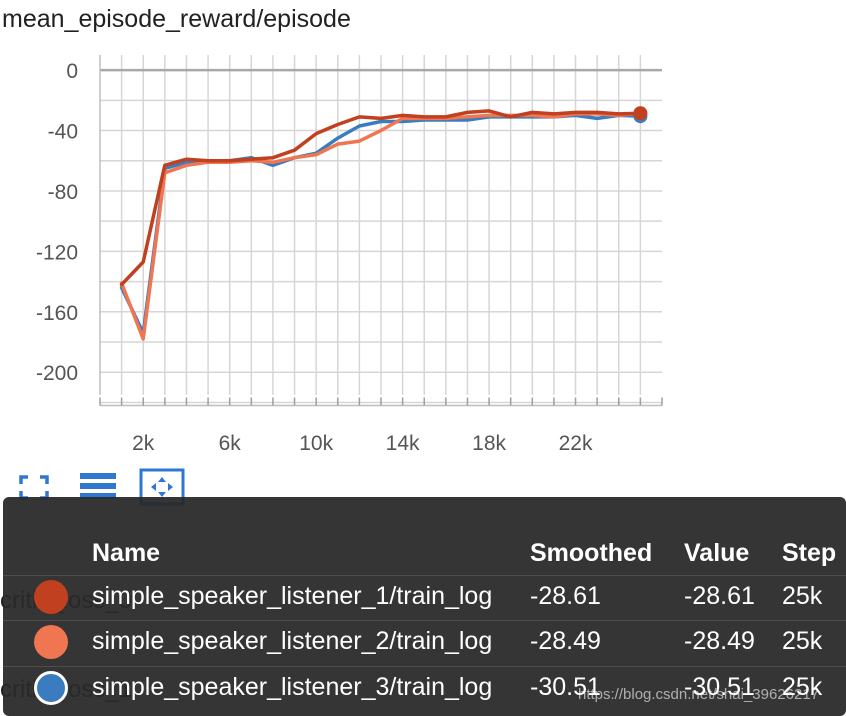  What do you see at coordinates (143, 443) in the screenshot?
I see `x-tick-label: 2k` at bounding box center [143, 443].